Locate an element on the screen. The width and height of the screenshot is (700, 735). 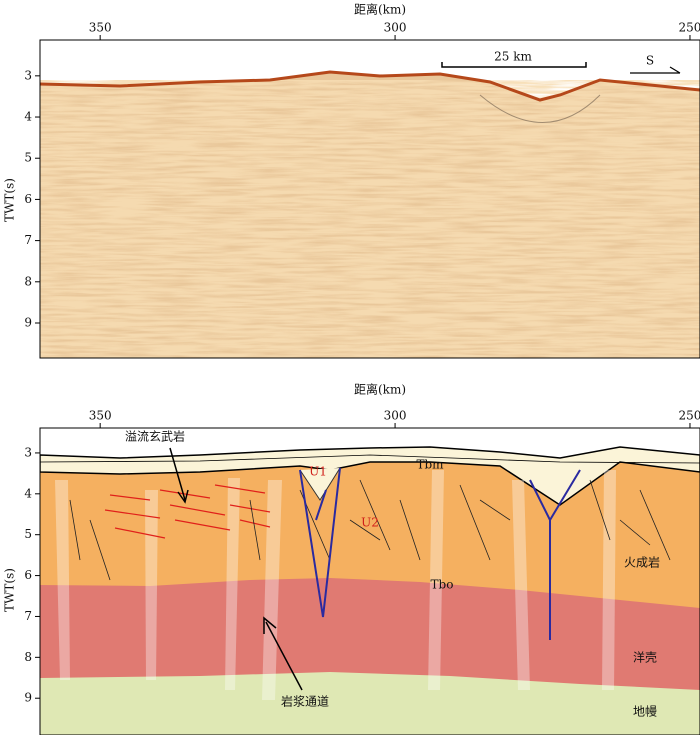
annotation: Tbo is located at coordinates (442, 585).